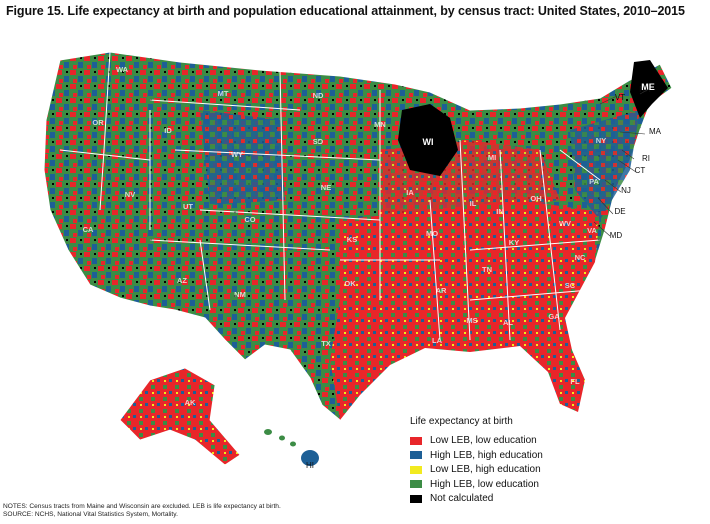 The height and width of the screenshot is (524, 710). I want to click on state-label-pa: PA, so click(594, 181).